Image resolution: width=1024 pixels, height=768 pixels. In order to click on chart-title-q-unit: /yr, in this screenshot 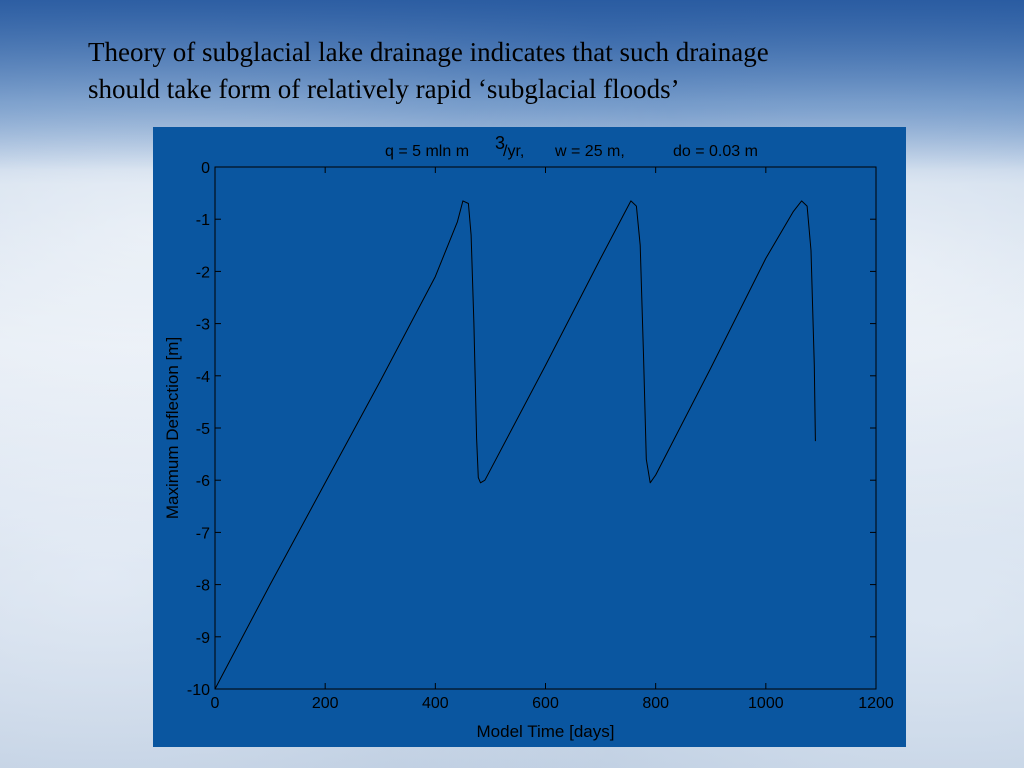, I will do `click(513, 151)`.